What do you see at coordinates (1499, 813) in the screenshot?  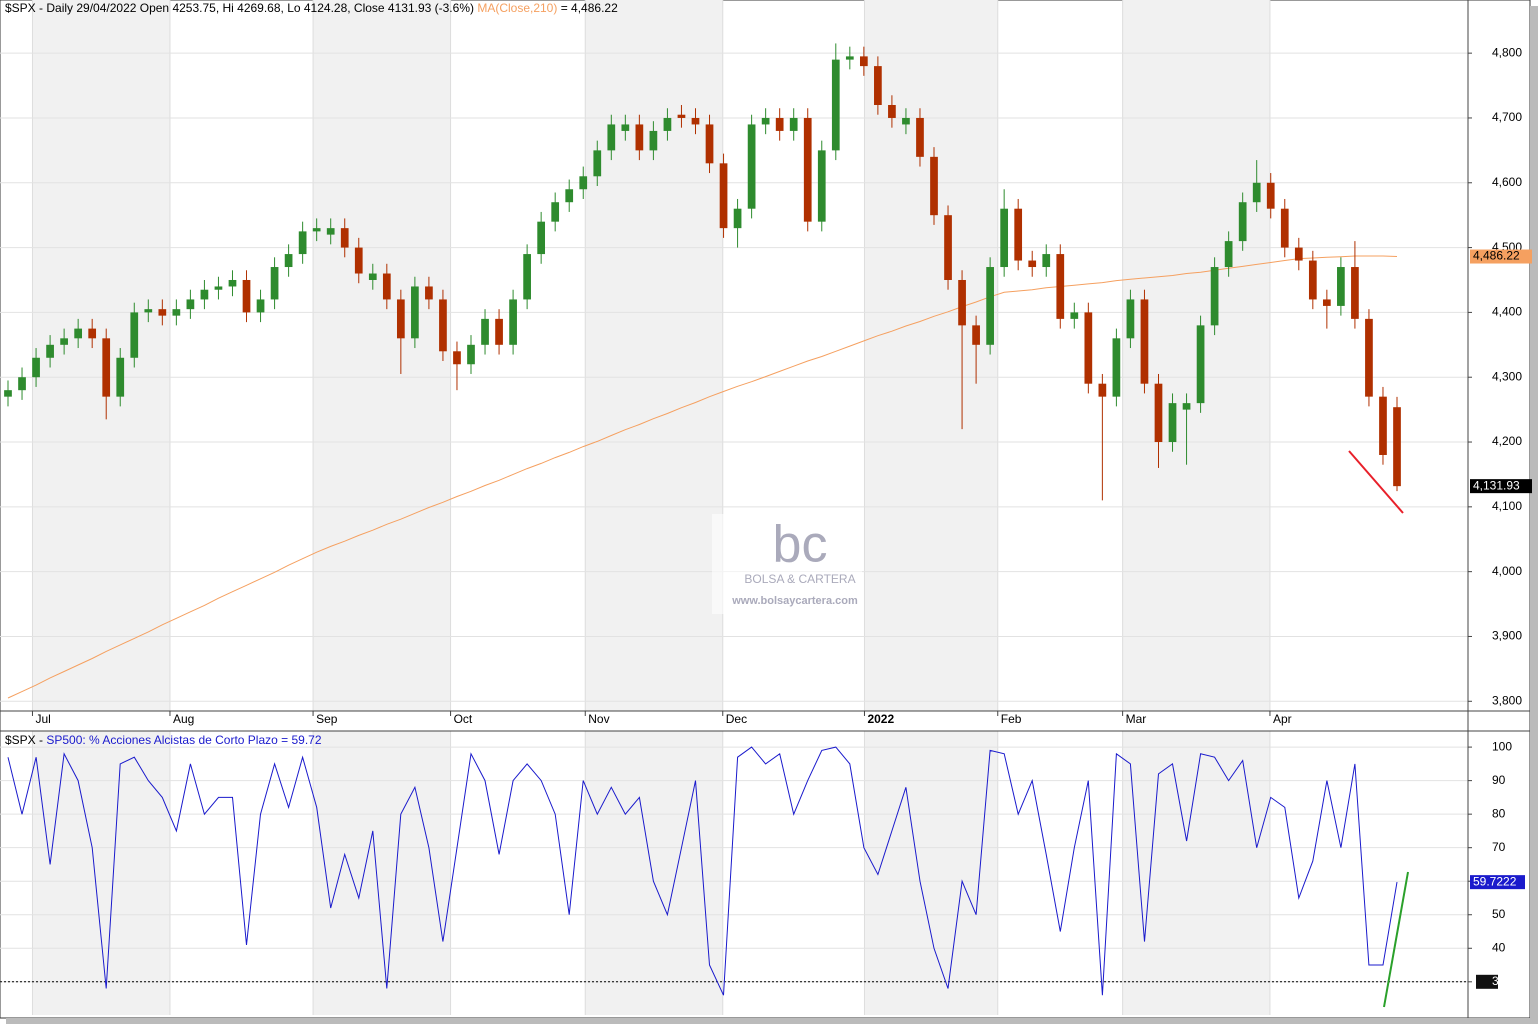 I see `y-tick-label: 80` at bounding box center [1499, 813].